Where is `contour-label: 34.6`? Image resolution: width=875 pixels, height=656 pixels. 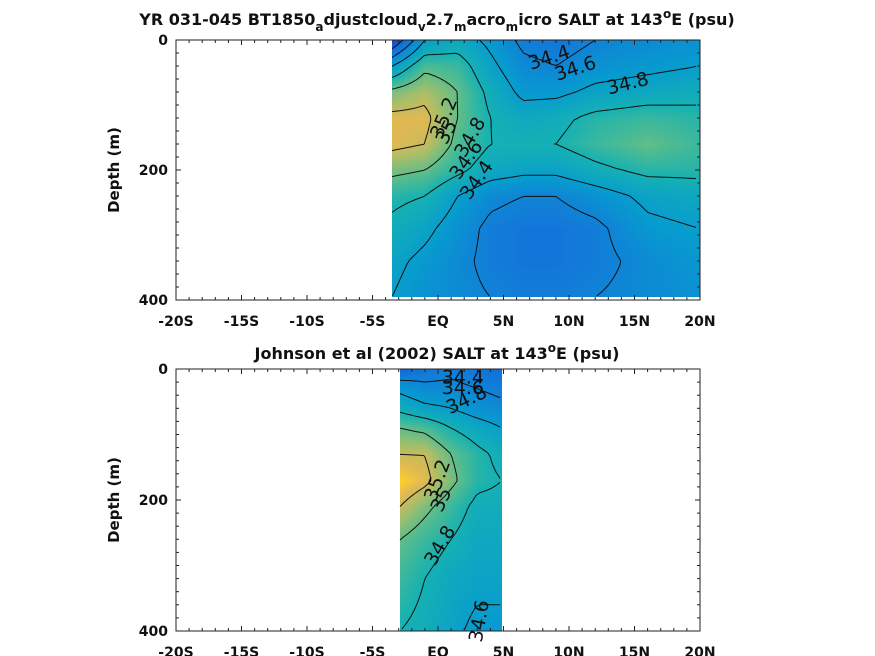 contour-label: 34.6 is located at coordinates (463, 388).